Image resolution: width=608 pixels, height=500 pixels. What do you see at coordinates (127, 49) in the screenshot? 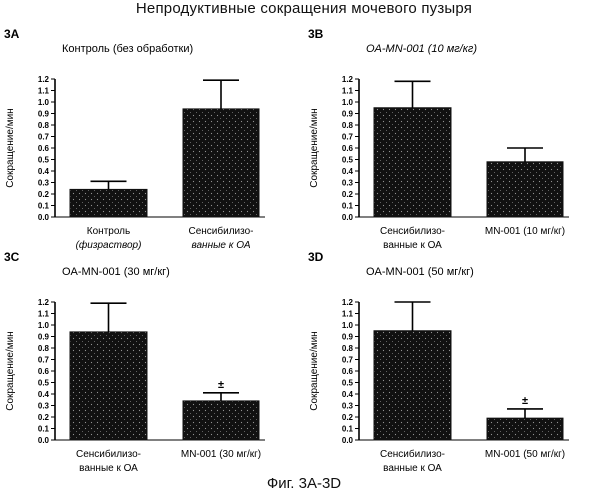
I see `panel-title: Контроль (без обработки)` at bounding box center [127, 49].